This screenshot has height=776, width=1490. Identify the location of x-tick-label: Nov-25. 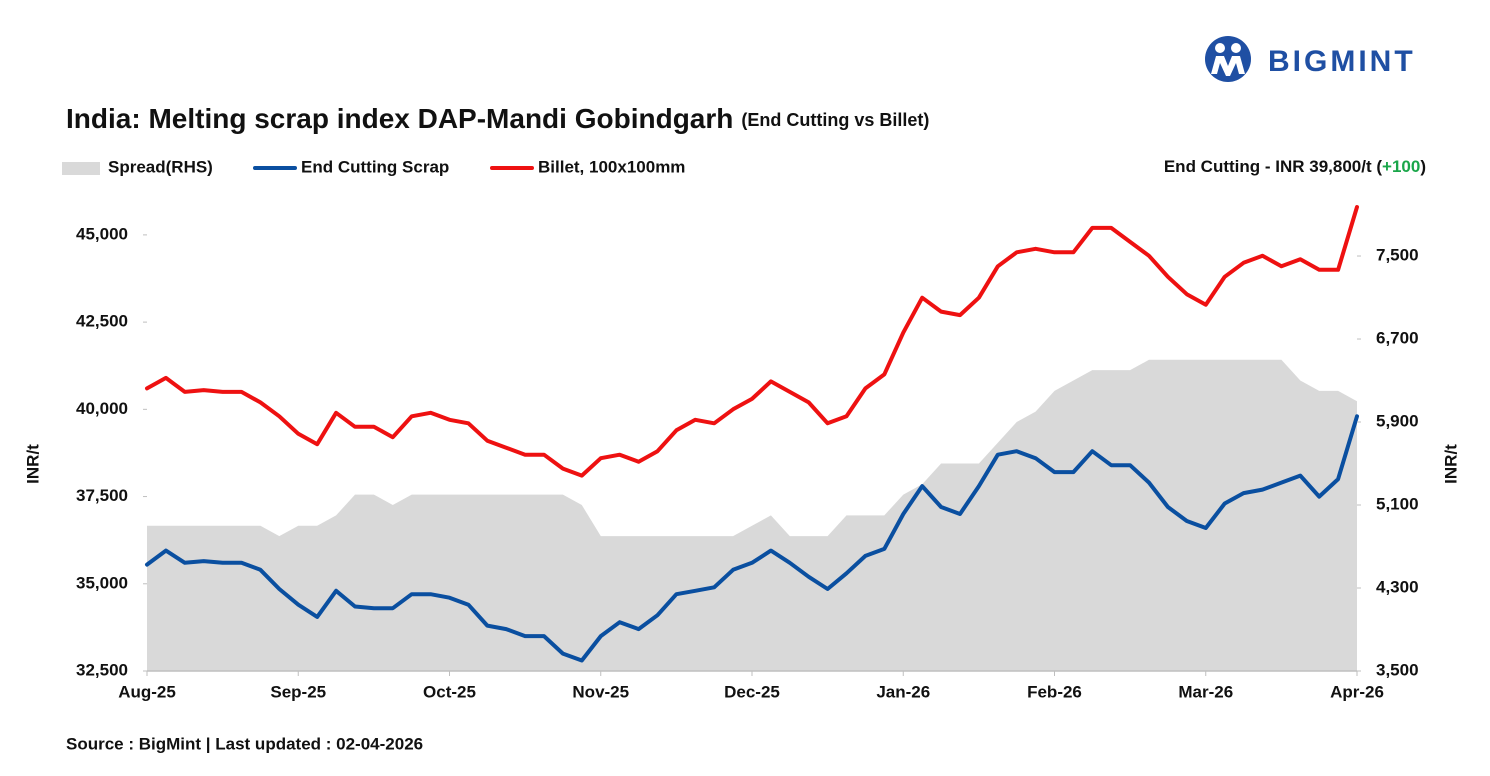
(600, 691).